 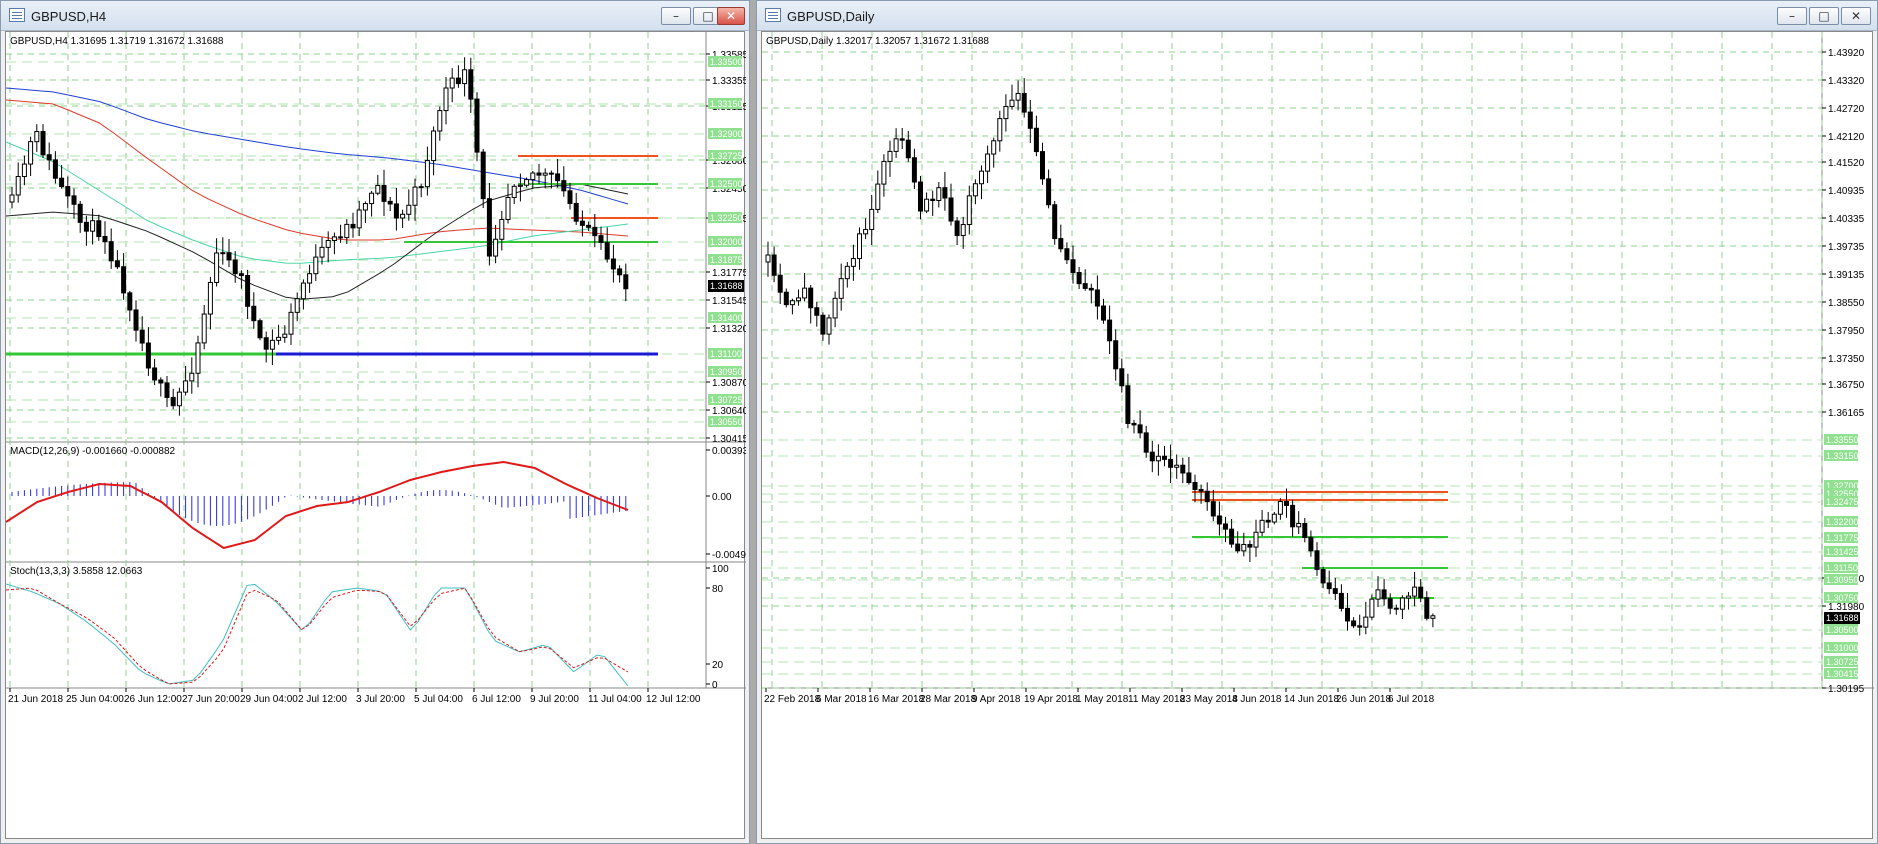 I want to click on price-scale-label: 1.31320, so click(x=729, y=329).